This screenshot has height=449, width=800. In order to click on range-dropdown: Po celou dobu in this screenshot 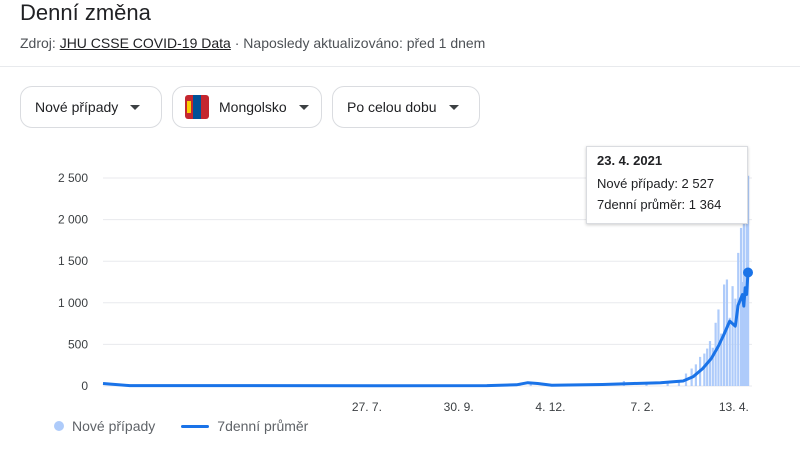, I will do `click(406, 107)`.